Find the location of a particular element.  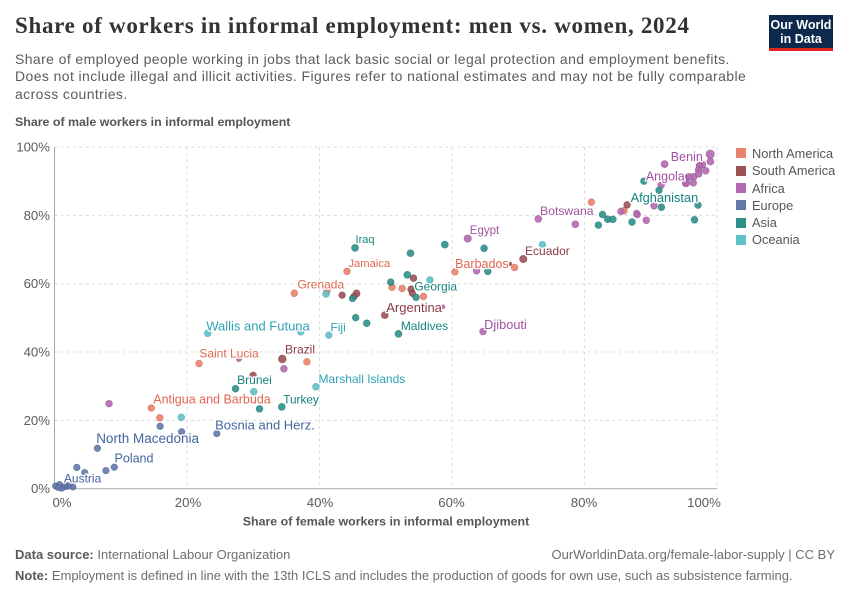

svg-text: Grenada is located at coordinates (320, 285).